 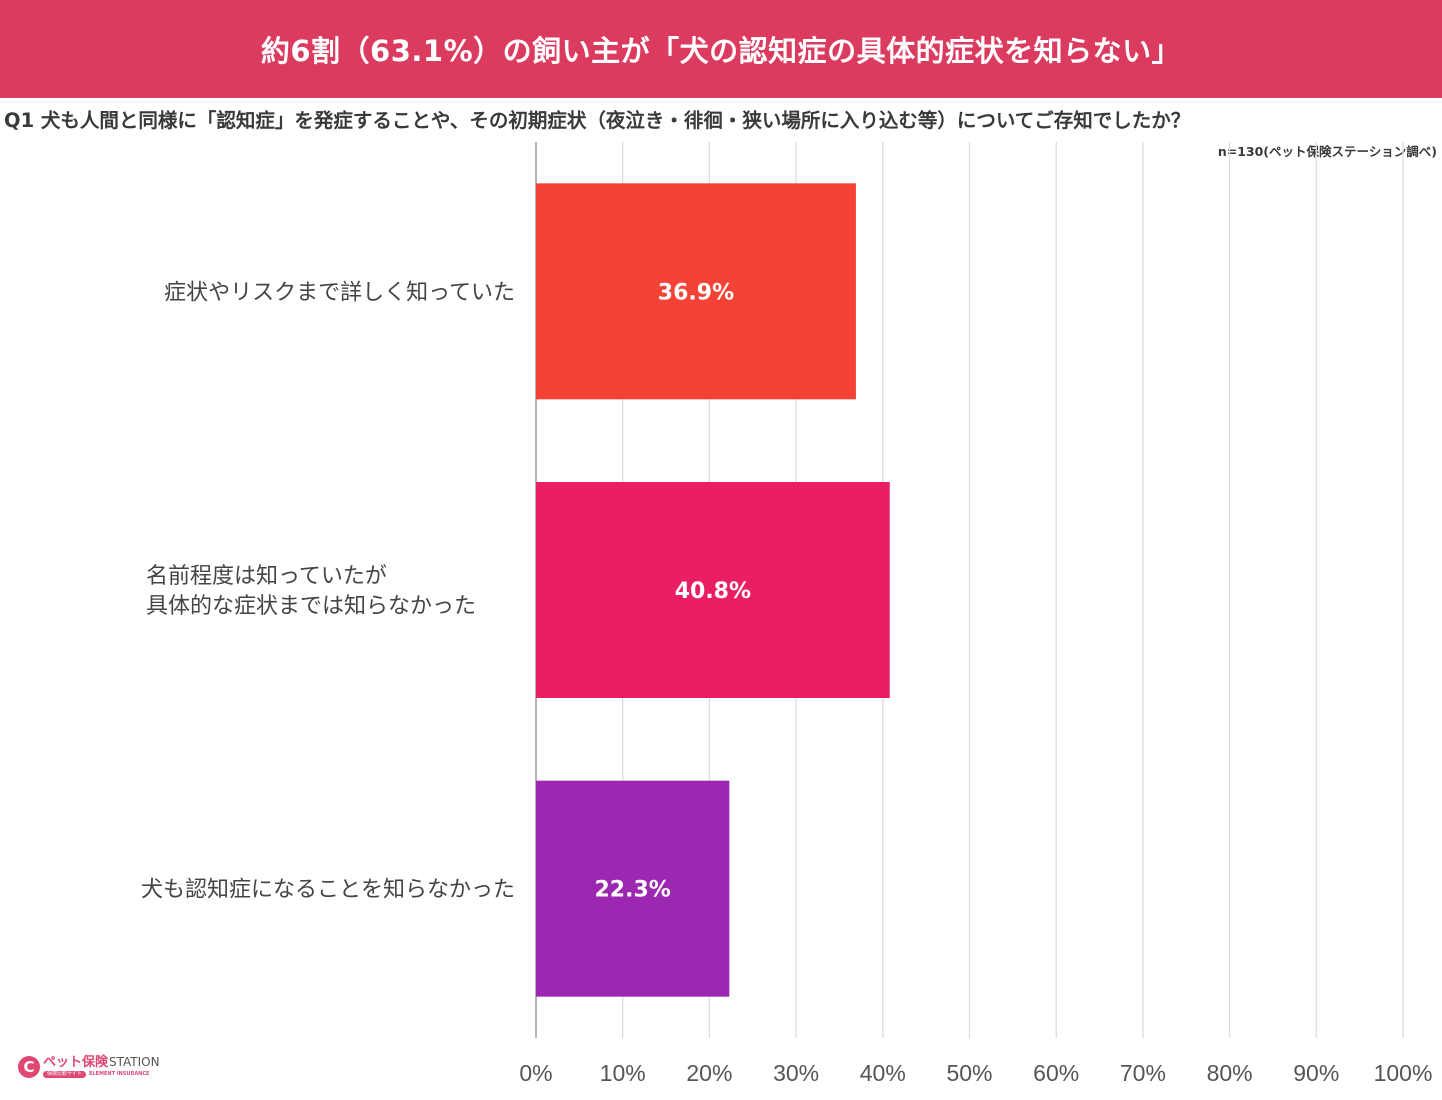 What do you see at coordinates (969, 1073) in the screenshot?
I see `x-tick-label: 50%` at bounding box center [969, 1073].